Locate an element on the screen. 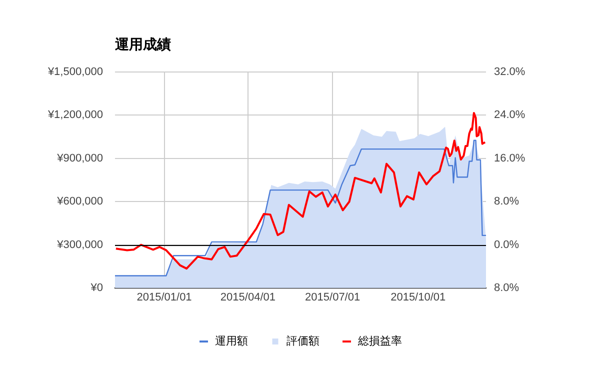  y2-tick-label: 16.0% is located at coordinates (510, 158).